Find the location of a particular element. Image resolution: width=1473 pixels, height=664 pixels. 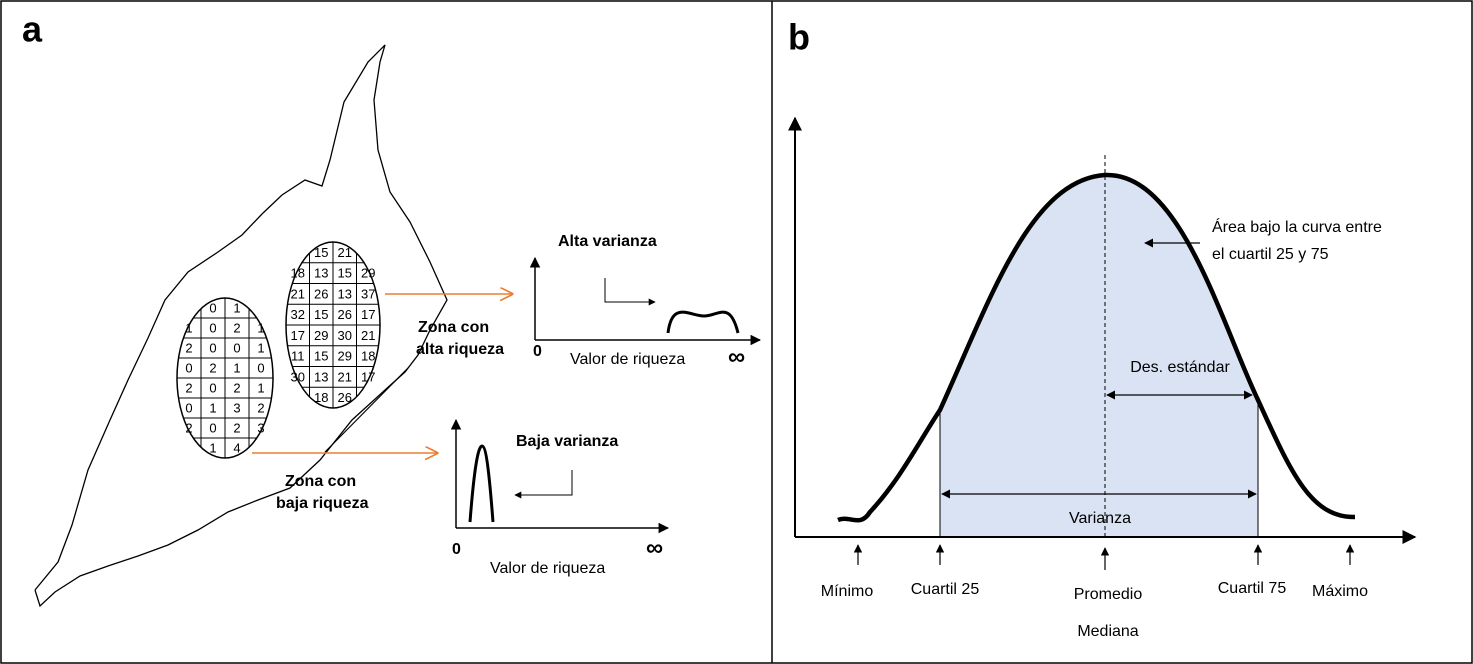

area-fill is located at coordinates (1099, 355).